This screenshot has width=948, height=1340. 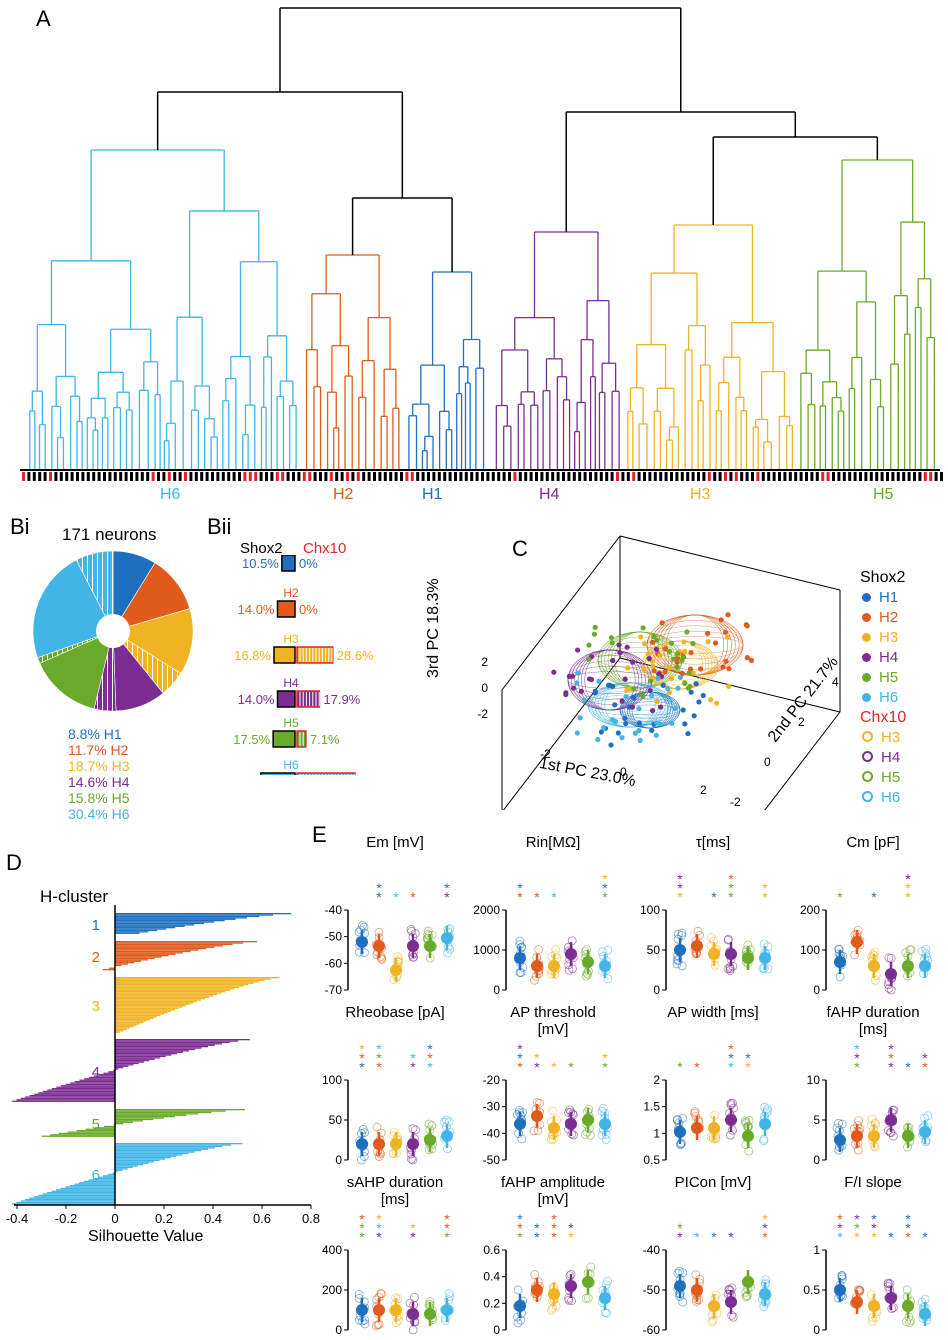 What do you see at coordinates (492, 1133) in the screenshot?
I see `property-ytick: -40` at bounding box center [492, 1133].